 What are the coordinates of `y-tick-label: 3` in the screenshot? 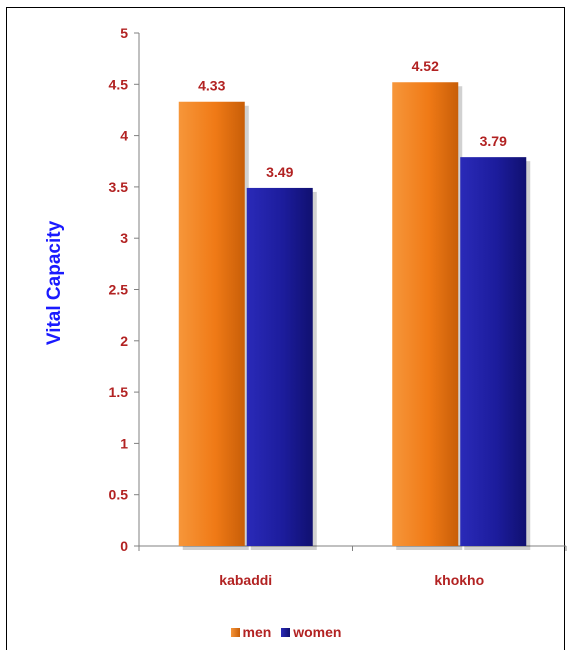 It's located at (124, 238).